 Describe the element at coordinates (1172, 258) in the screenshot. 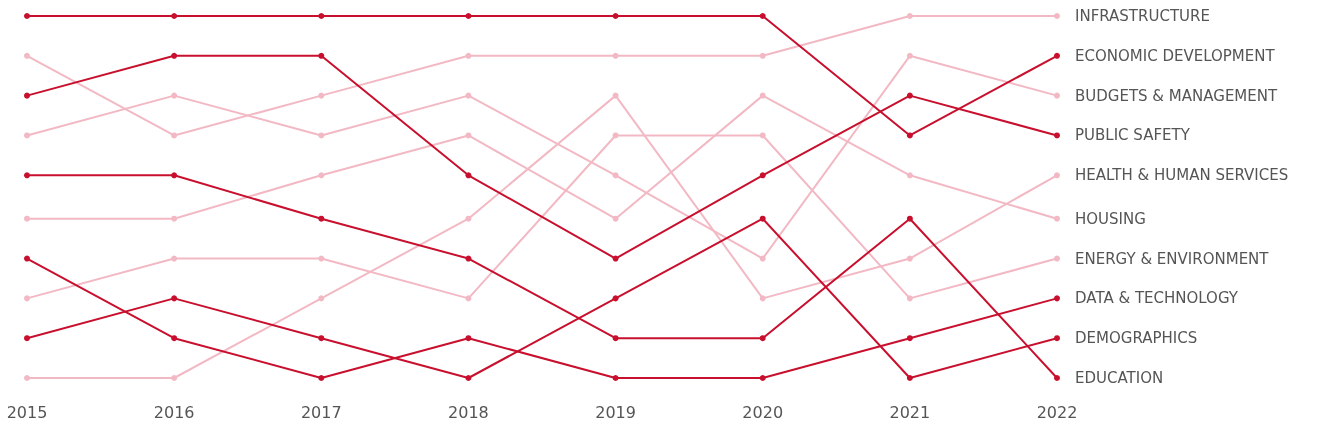

I see `series-label: ENERGY & ENVIRONMENT` at that location.